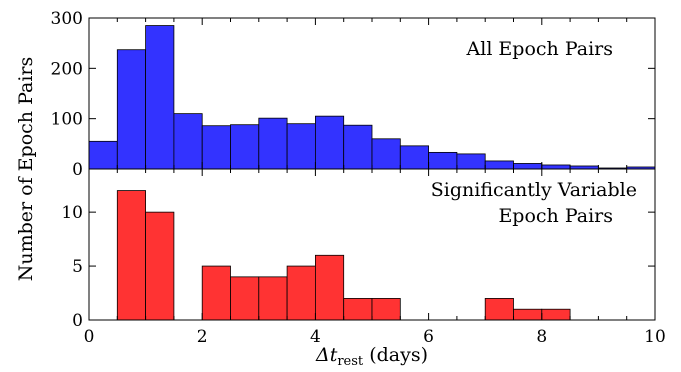  I want to click on top-panel-title: All Epoch Pairs, so click(539, 49).